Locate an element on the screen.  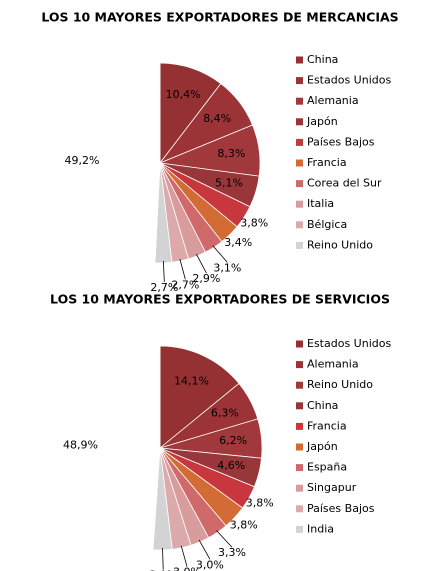
data-label: 5,1% is located at coordinates (229, 183).